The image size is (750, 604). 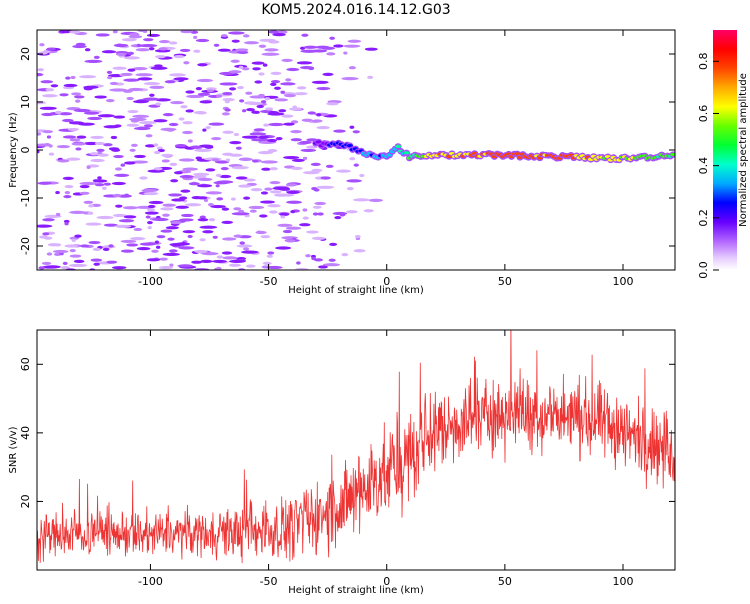 I want to click on spectrogram-y-tick-label: -10, so click(x=25, y=198).